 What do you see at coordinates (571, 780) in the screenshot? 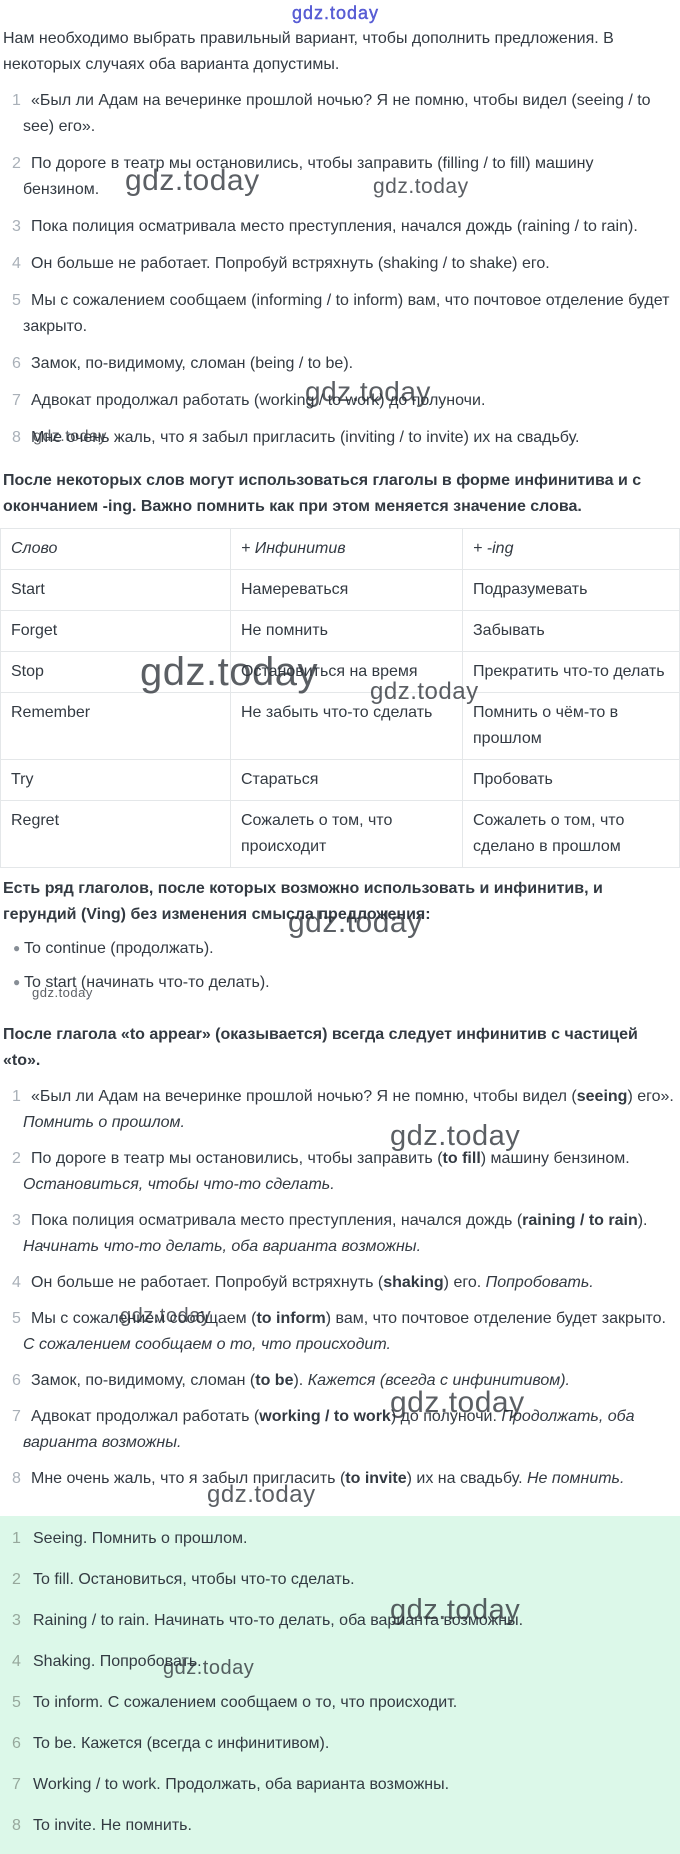
I see `cell-ing: Пробовать` at bounding box center [571, 780].